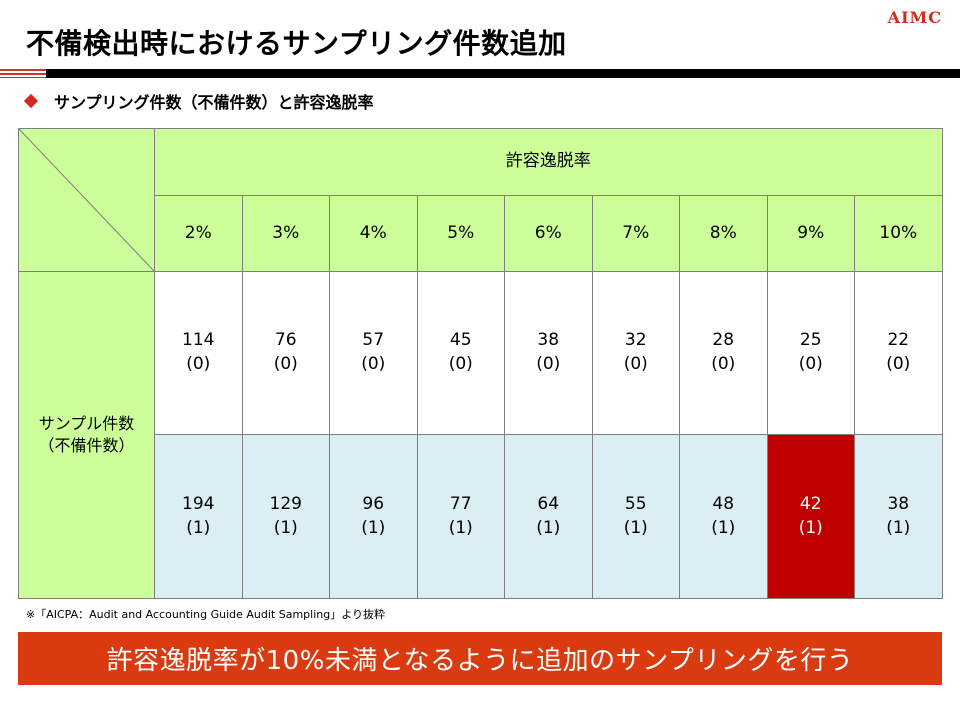 The width and height of the screenshot is (960, 720). I want to click on conclusion-banner: 許容逸脱率が10%未満となるように追加のサンプリングを行う, so click(480, 658).